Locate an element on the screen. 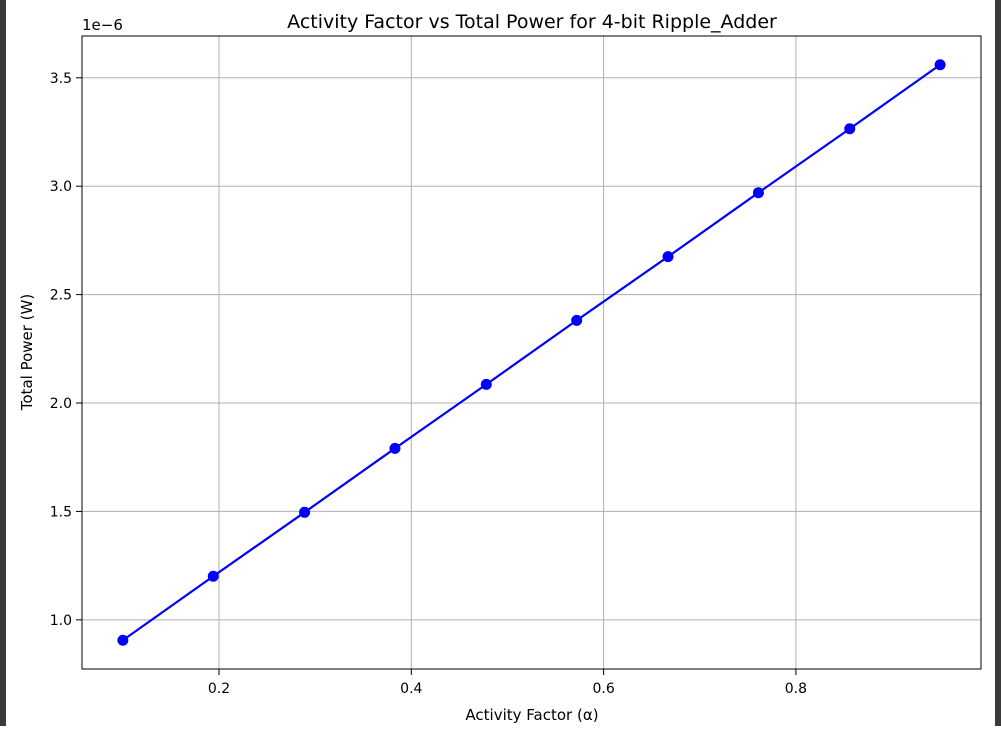  x-tick-label: 0.6 is located at coordinates (603, 689).